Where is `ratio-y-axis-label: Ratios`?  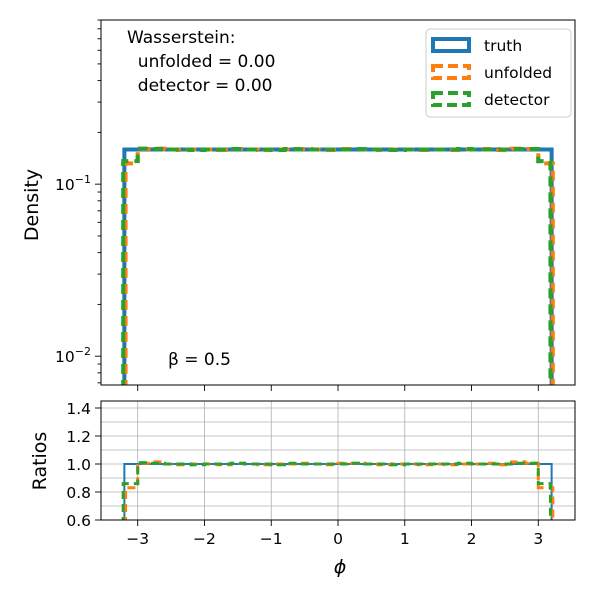
ratio-y-axis-label: Ratios is located at coordinates (40, 461).